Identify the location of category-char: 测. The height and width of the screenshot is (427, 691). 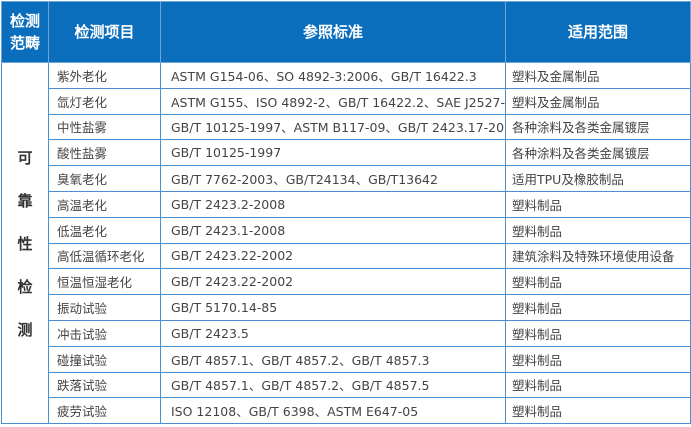
(25, 329).